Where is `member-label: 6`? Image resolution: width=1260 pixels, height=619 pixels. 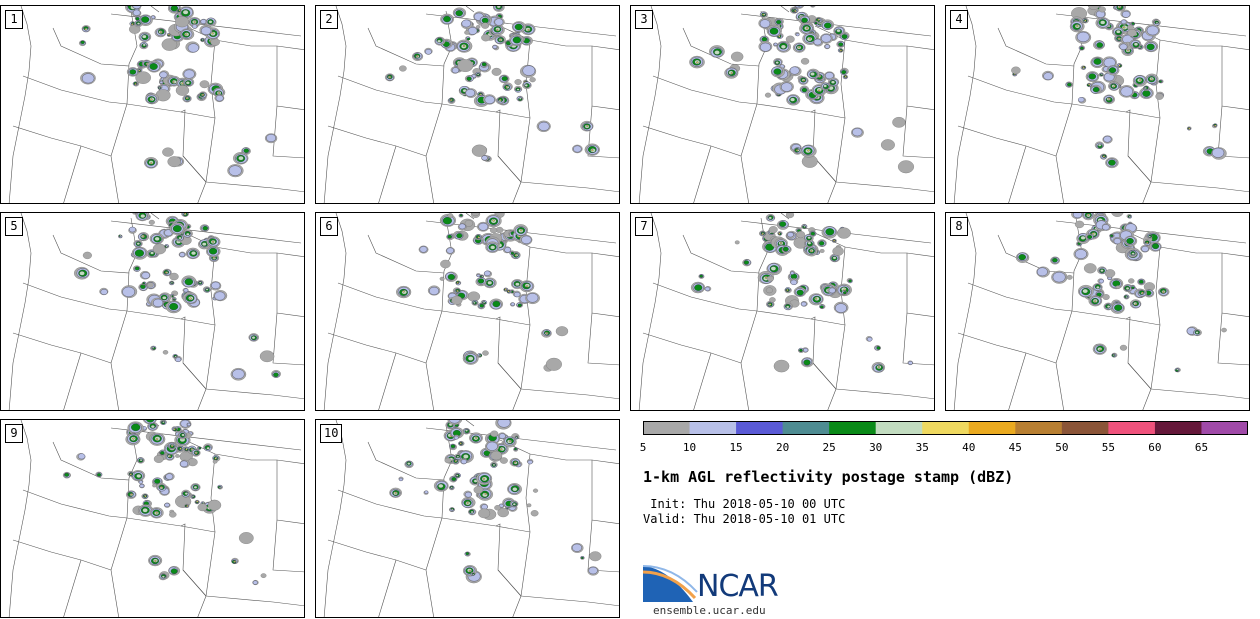
member-label: 6 is located at coordinates (329, 226).